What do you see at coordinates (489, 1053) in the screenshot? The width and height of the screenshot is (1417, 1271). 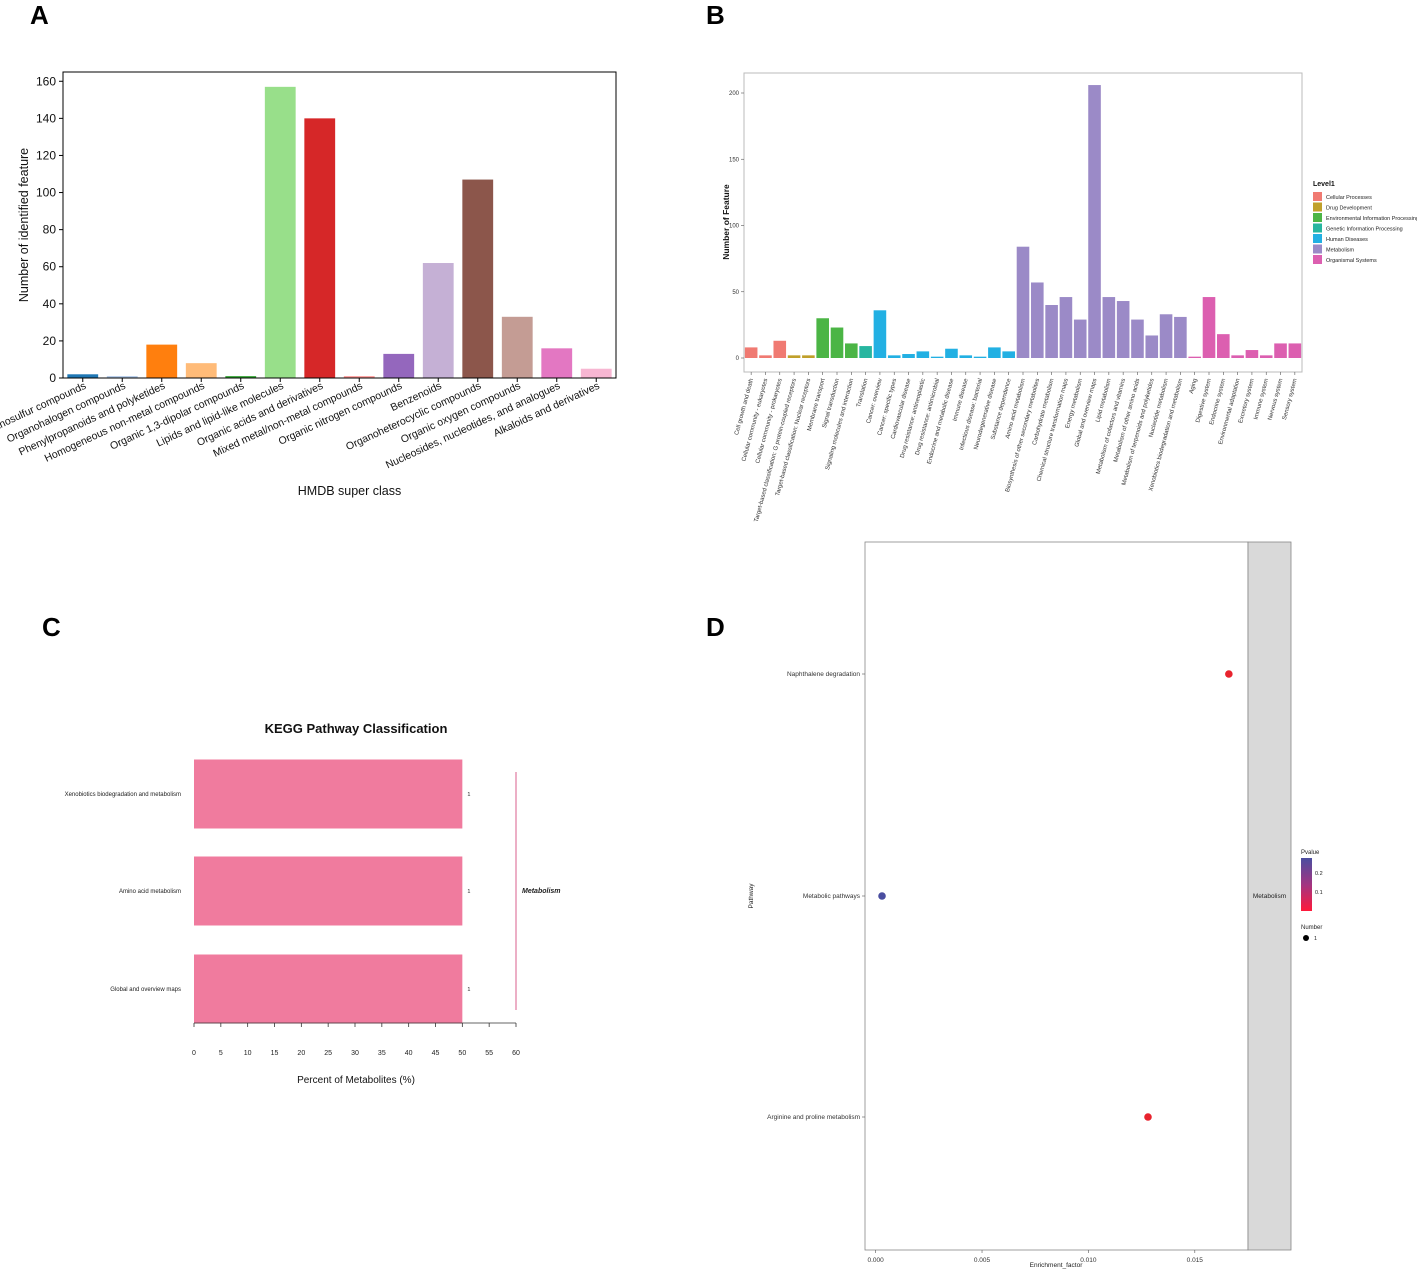 I see `xtick-label-c-11: 55` at bounding box center [489, 1053].